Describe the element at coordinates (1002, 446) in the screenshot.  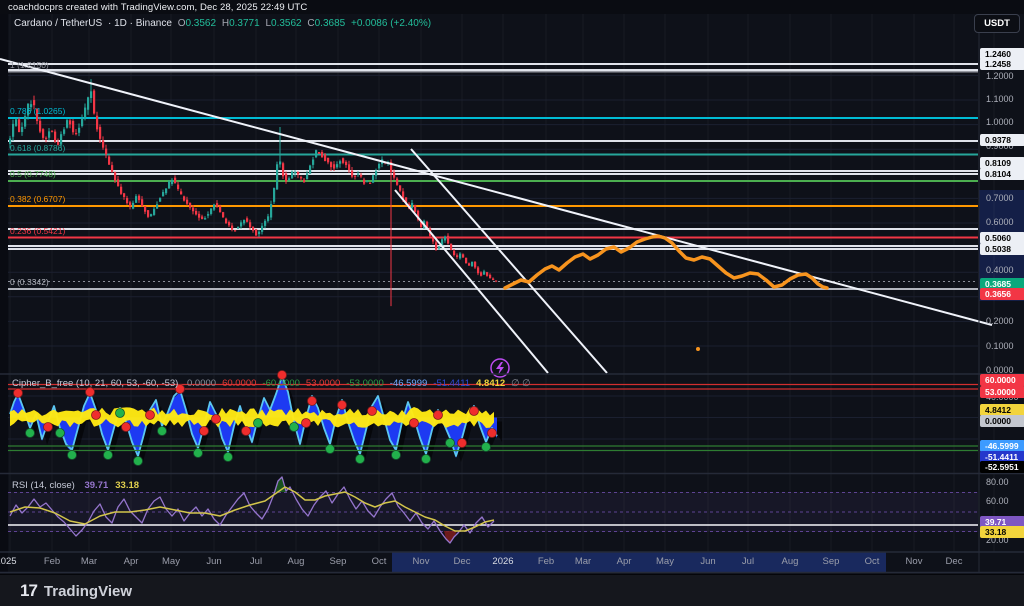
I see `cipher-axis-badge: -46.5999` at that location.